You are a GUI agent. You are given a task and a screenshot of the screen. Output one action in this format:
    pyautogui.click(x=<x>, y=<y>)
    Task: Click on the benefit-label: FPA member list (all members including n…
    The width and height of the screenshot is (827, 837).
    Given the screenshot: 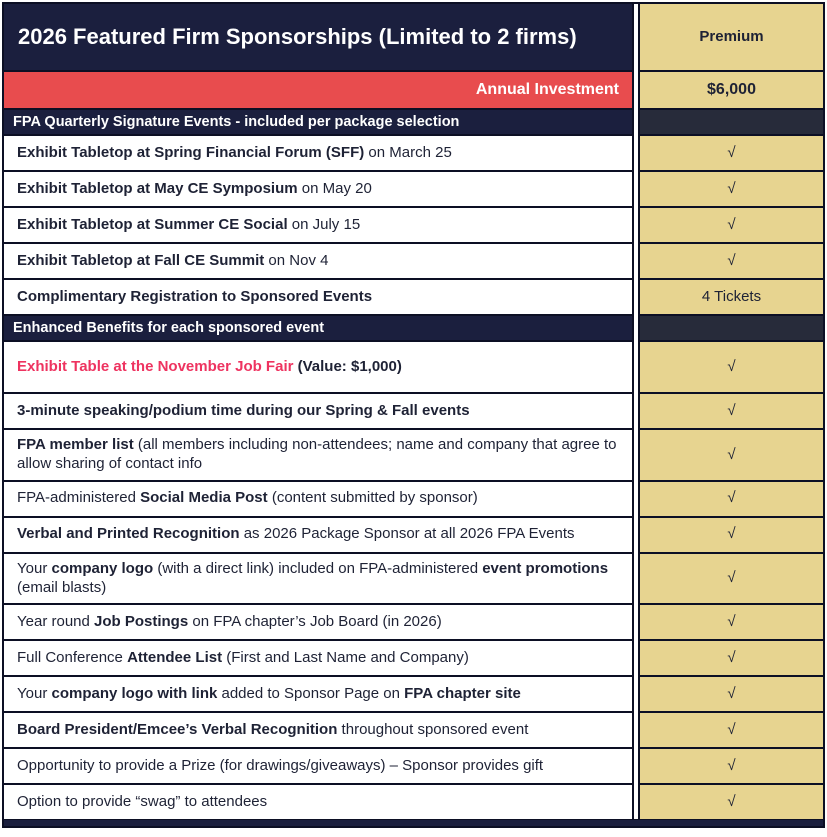 What is the action you would take?
    pyautogui.click(x=319, y=454)
    